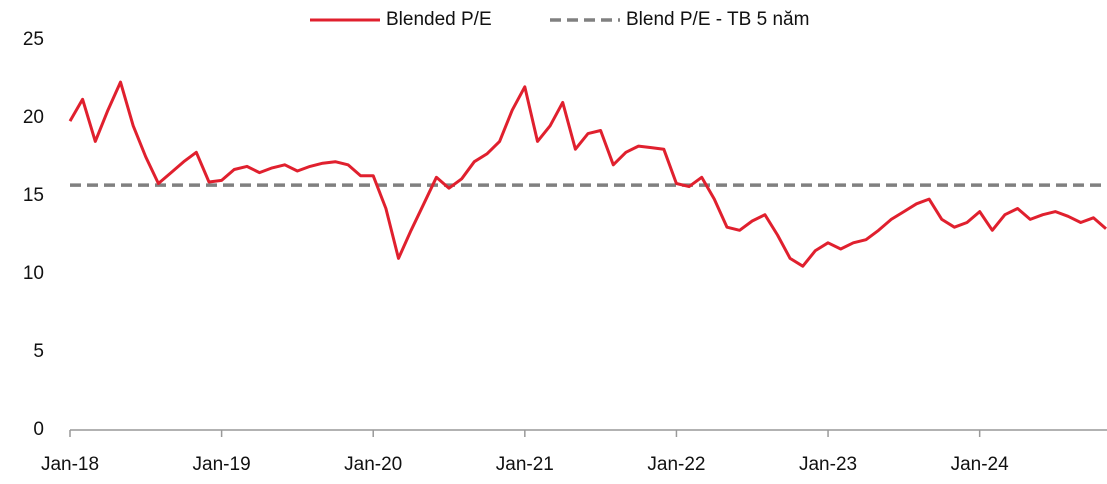 The image size is (1107, 484). Describe the element at coordinates (70, 464) in the screenshot. I see `x-tick-label: Jan-18` at that location.